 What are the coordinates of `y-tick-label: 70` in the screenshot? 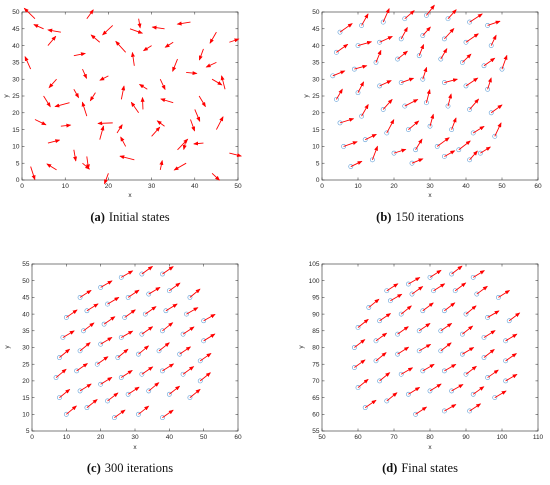 It's located at (316, 381).